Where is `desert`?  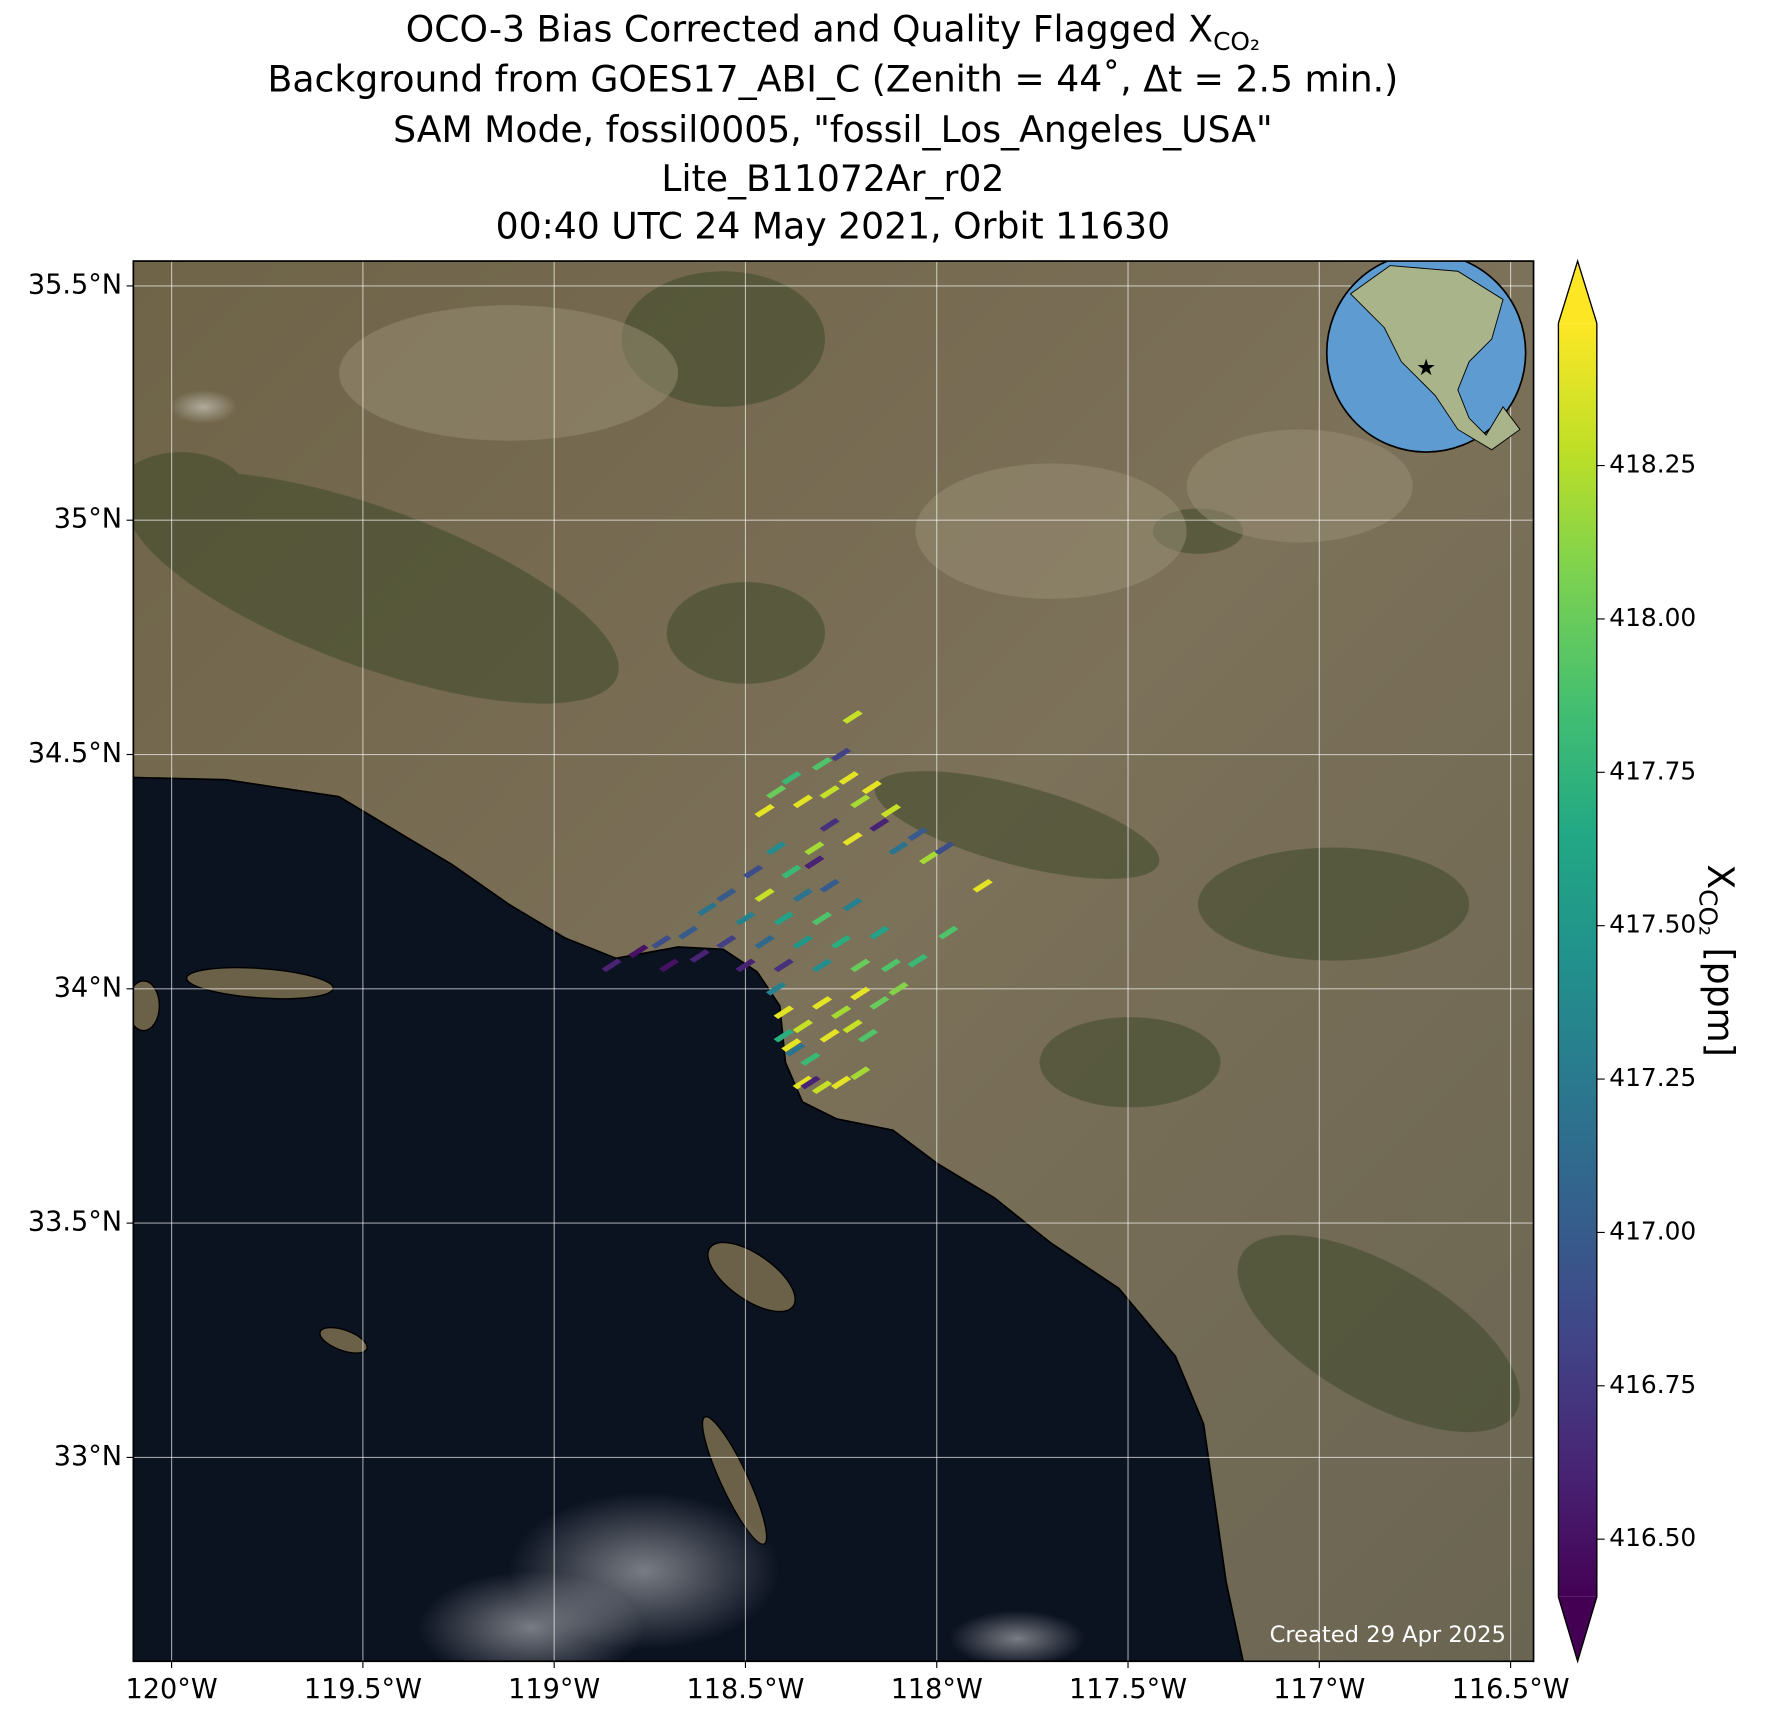
desert is located at coordinates (876, 452).